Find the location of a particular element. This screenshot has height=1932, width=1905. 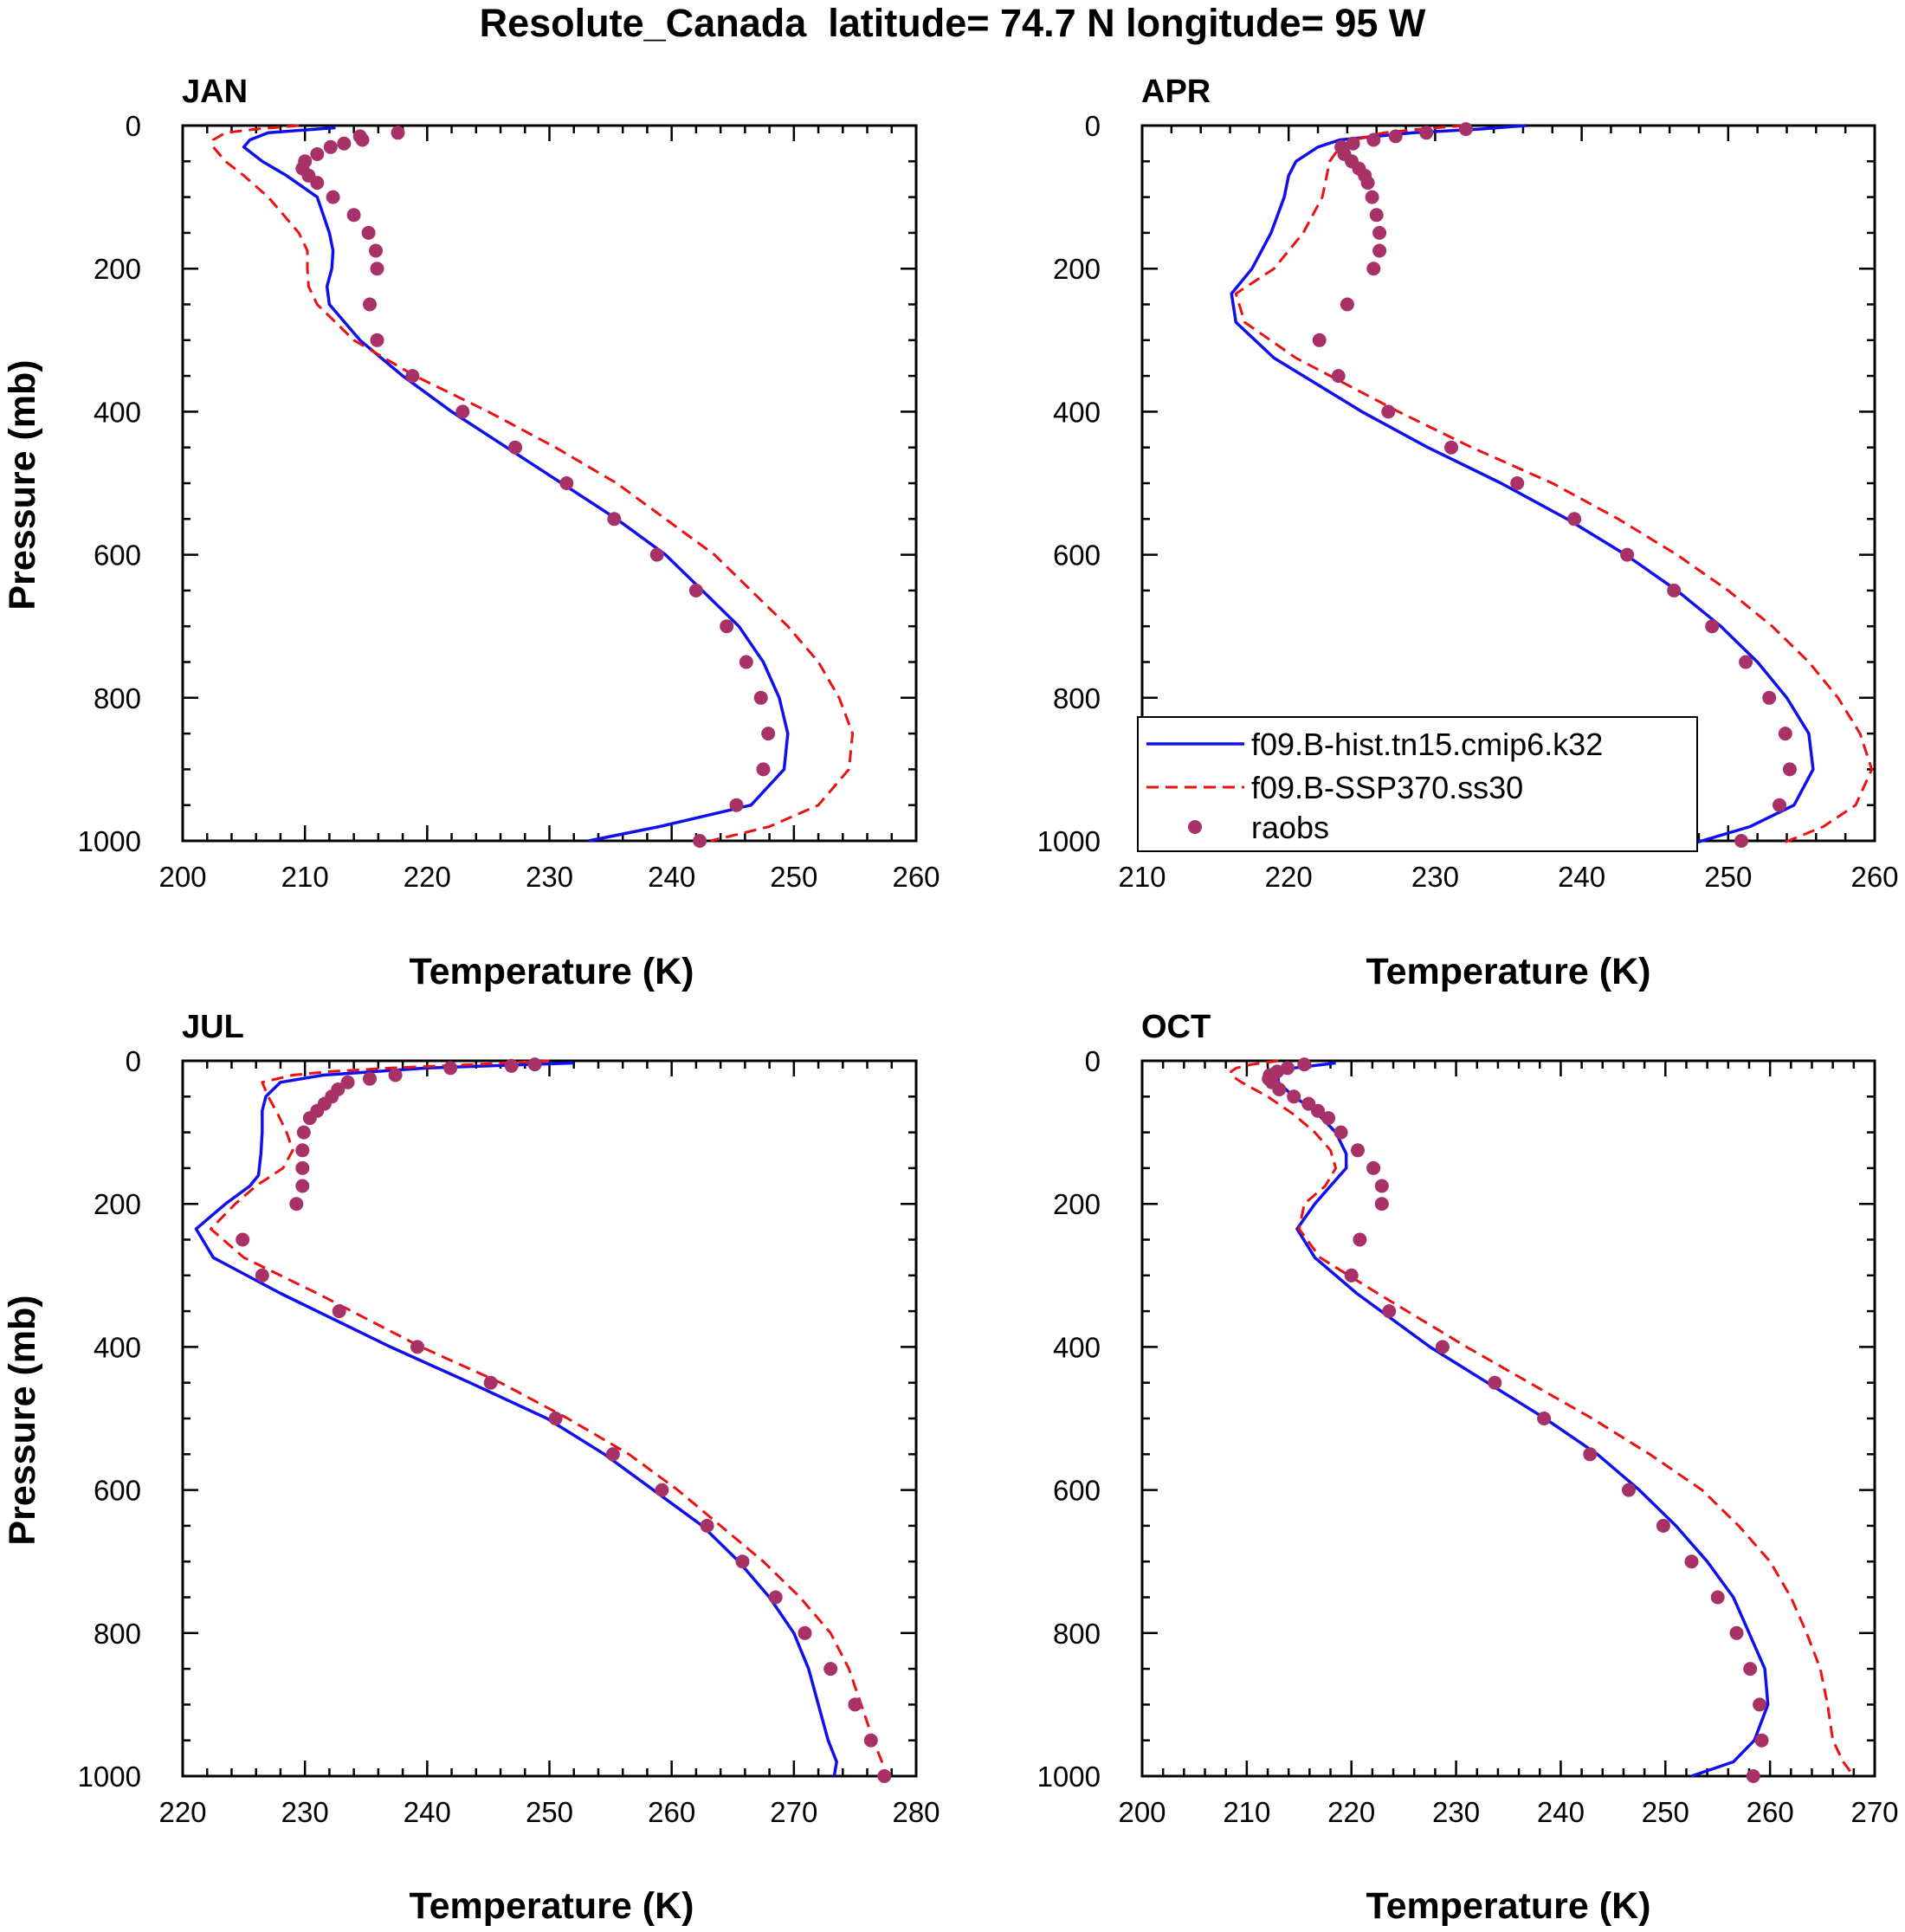

y-tick-label: 800 is located at coordinates (118, 1634).